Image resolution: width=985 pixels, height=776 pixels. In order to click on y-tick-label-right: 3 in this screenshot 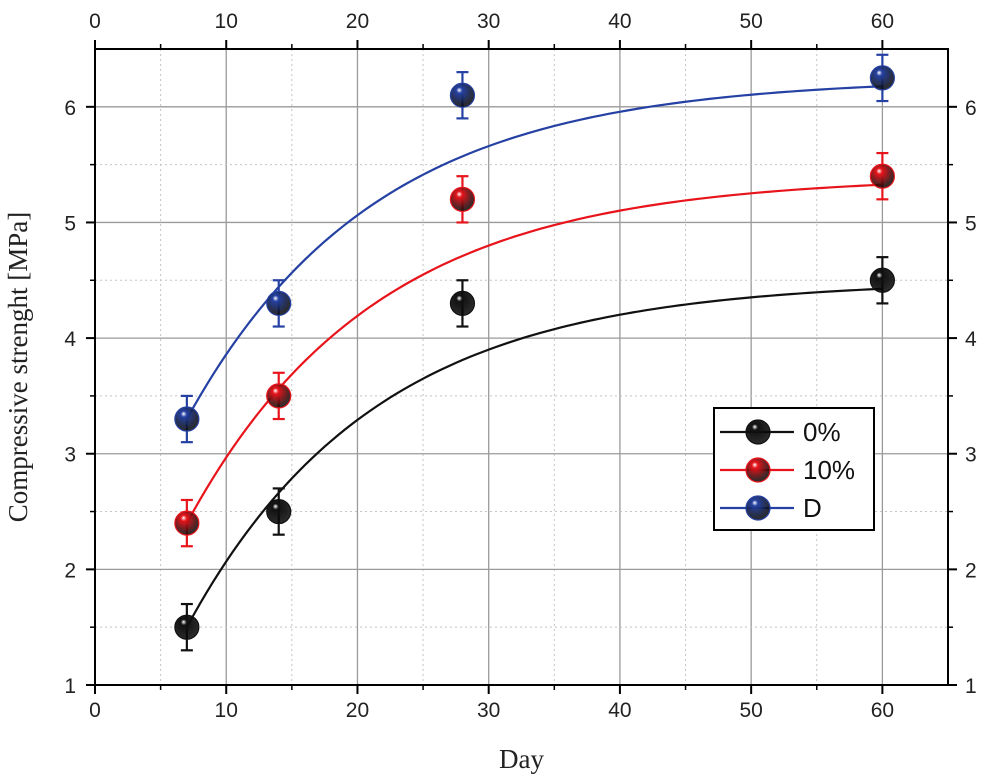, I will do `click(971, 455)`.